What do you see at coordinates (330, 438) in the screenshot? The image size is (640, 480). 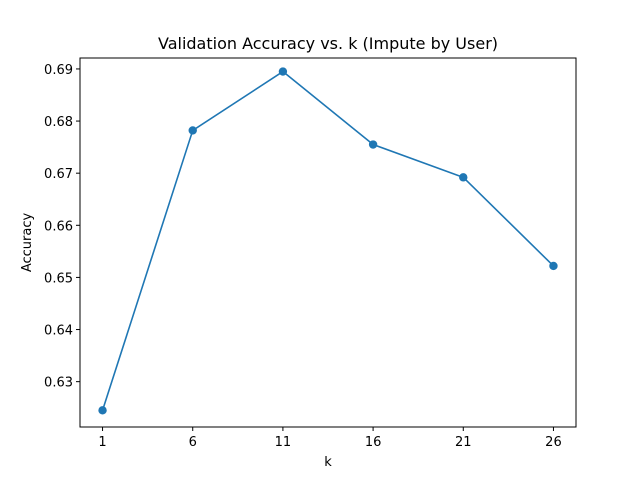 I see `x-axis-ticks: 1 6 11 16 21 26` at bounding box center [330, 438].